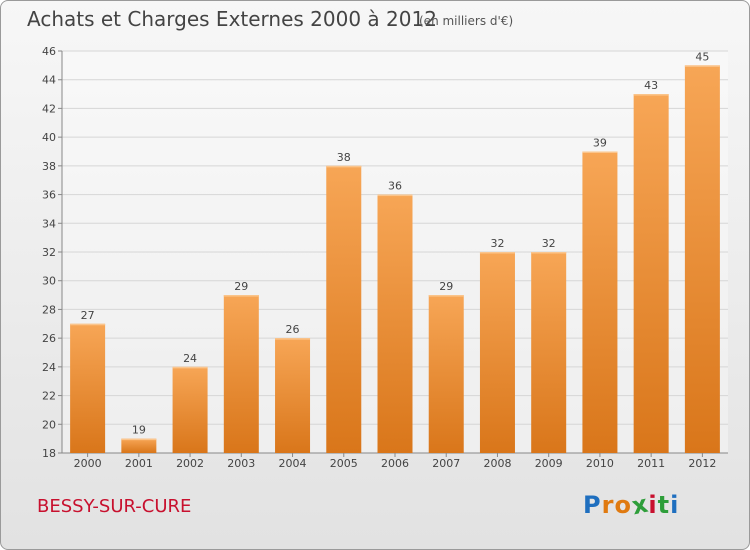 The width and height of the screenshot is (750, 550). I want to click on y-tick-label: 26, so click(49, 338).